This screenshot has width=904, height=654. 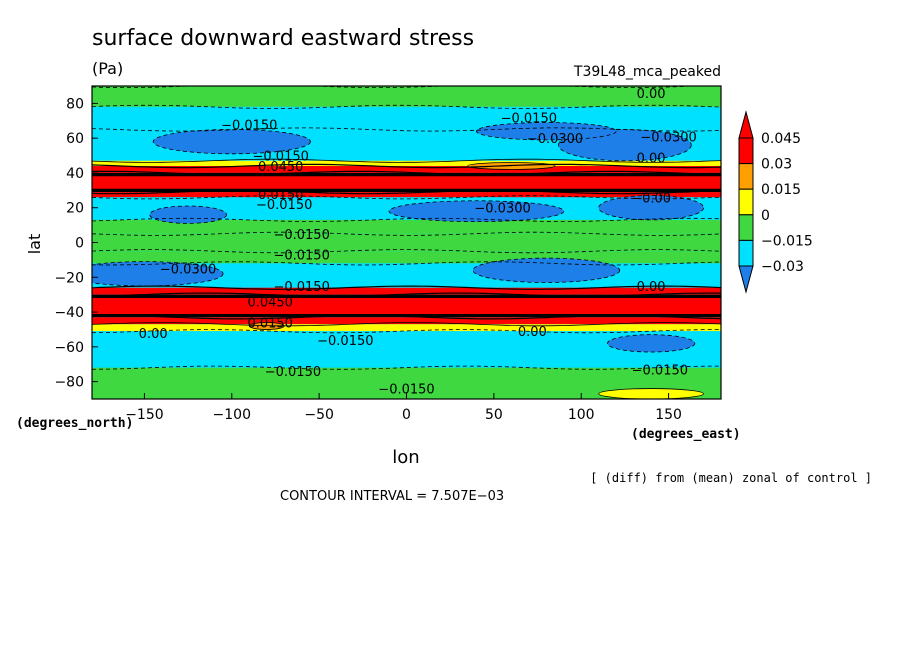 I want to click on contour-interval: CONTOUR INTERVAL = 7.507E−03, so click(x=392, y=496).